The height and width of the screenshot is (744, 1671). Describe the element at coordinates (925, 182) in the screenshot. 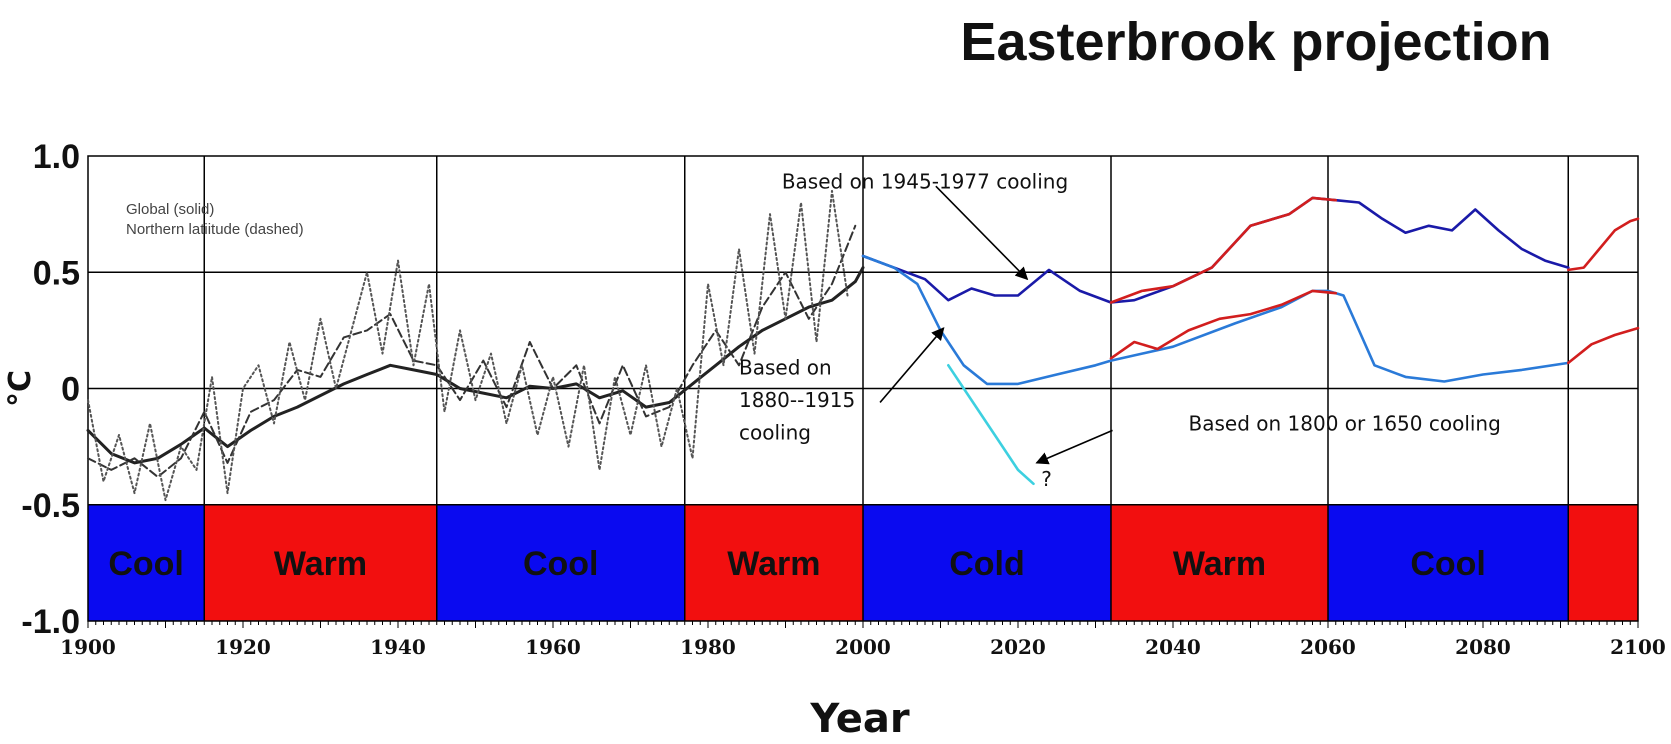

I see `annotation-text: Based on 1945-1977 cooling` at that location.